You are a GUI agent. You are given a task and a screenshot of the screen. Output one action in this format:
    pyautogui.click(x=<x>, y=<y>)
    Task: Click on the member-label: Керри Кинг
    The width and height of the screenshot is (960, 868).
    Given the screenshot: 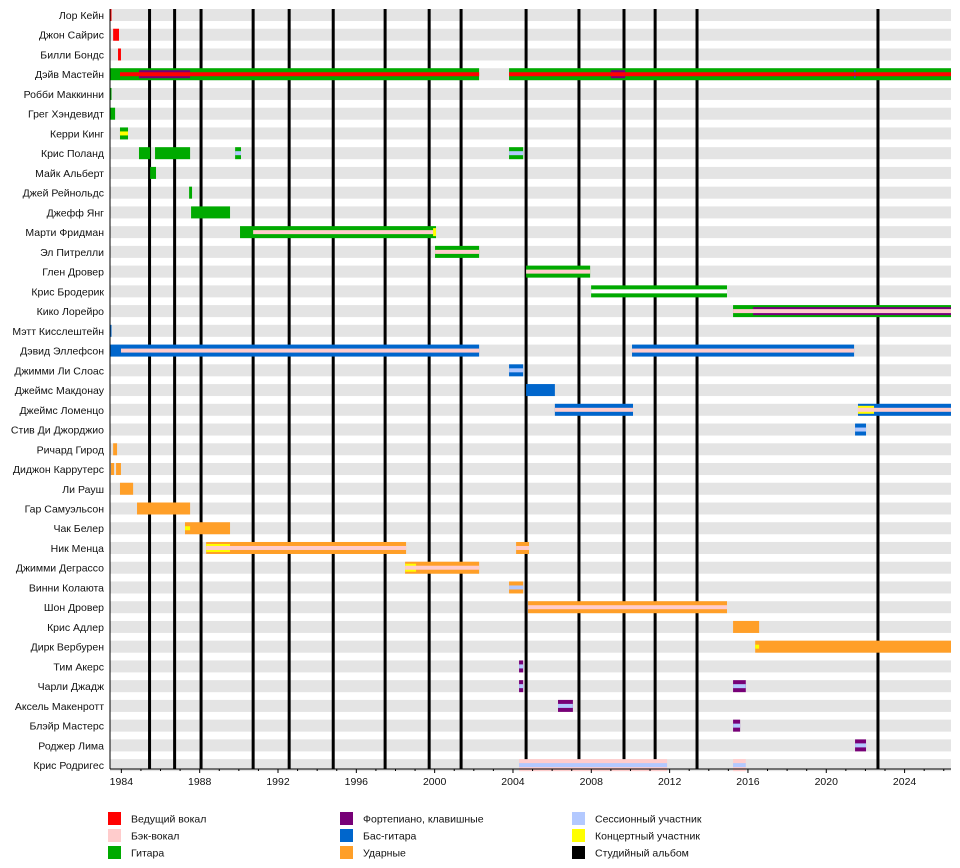 What is the action you would take?
    pyautogui.click(x=77, y=134)
    